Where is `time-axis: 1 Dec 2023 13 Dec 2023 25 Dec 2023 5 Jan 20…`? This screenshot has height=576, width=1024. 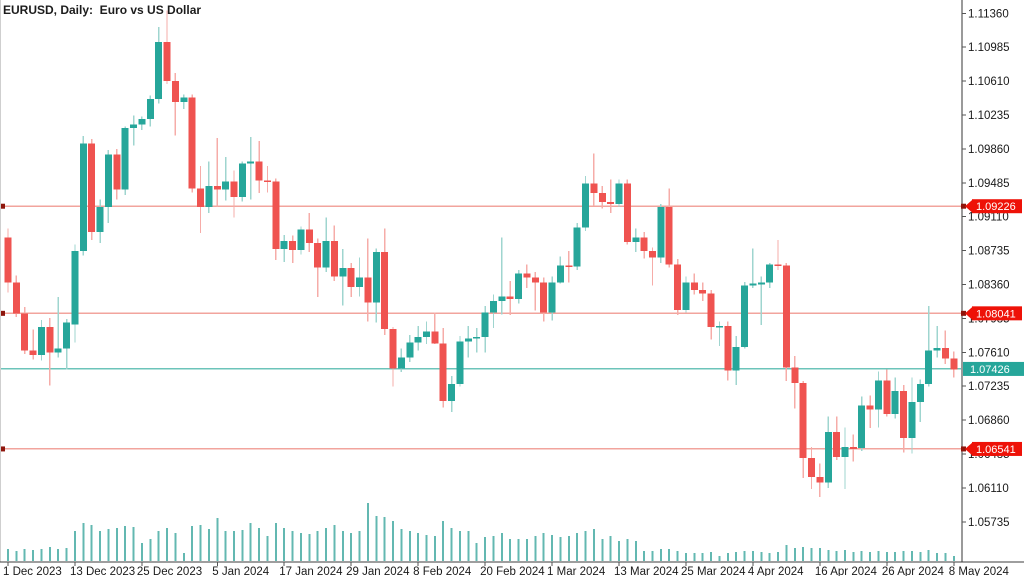
time-axis: 1 Dec 2023 13 Dec 2023 25 Dec 2023 5 Jan 20… is located at coordinates (506, 569).